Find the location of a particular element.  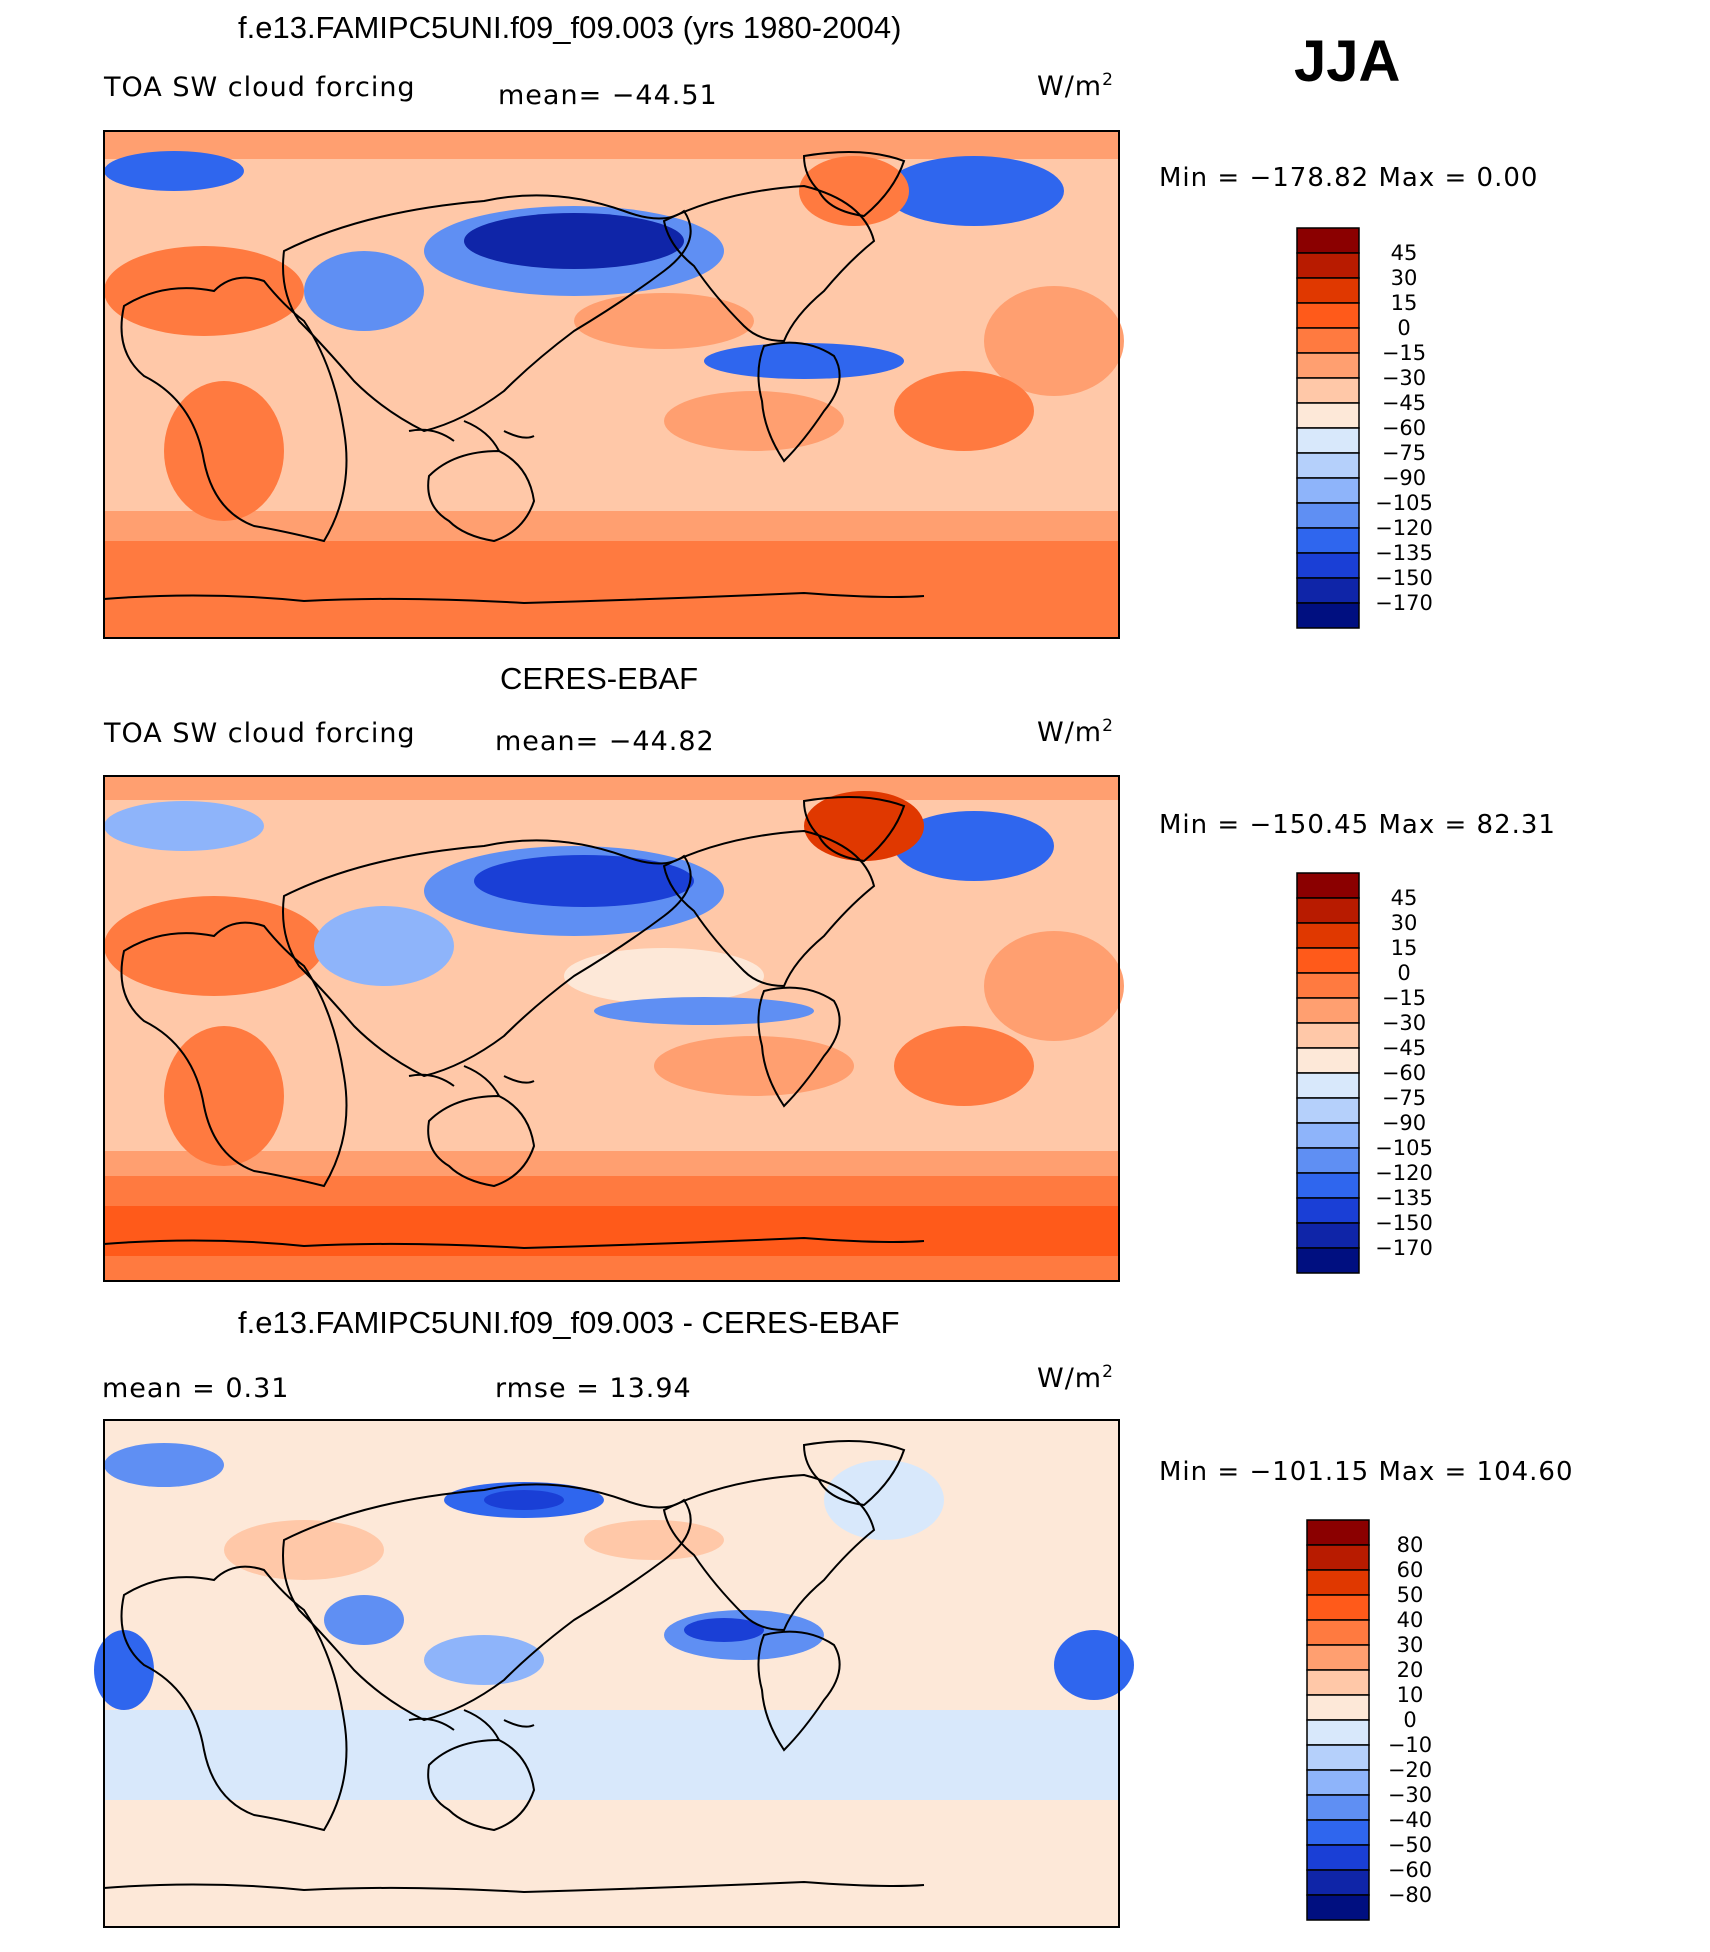

colorbar-3-tick-label: 80 is located at coordinates (1410, 1545).